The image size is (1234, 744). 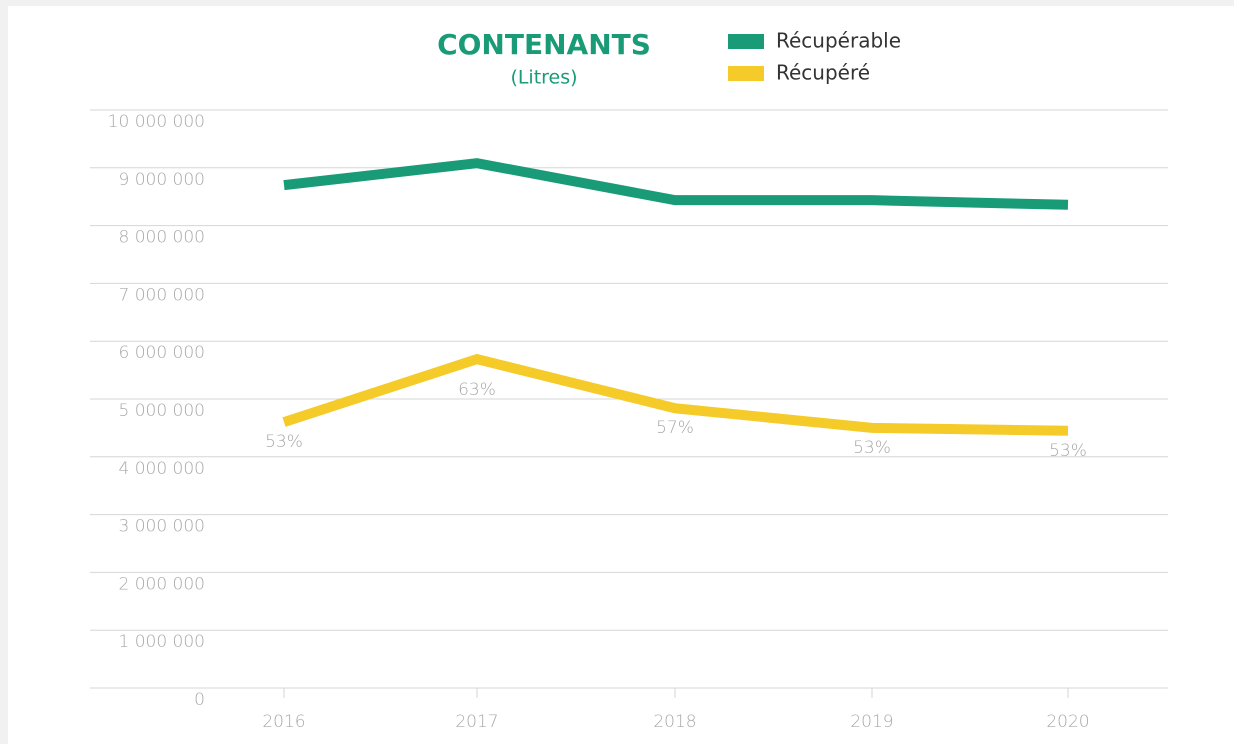 What do you see at coordinates (161, 642) in the screenshot?
I see `y-tick-label: 1 000 000` at bounding box center [161, 642].